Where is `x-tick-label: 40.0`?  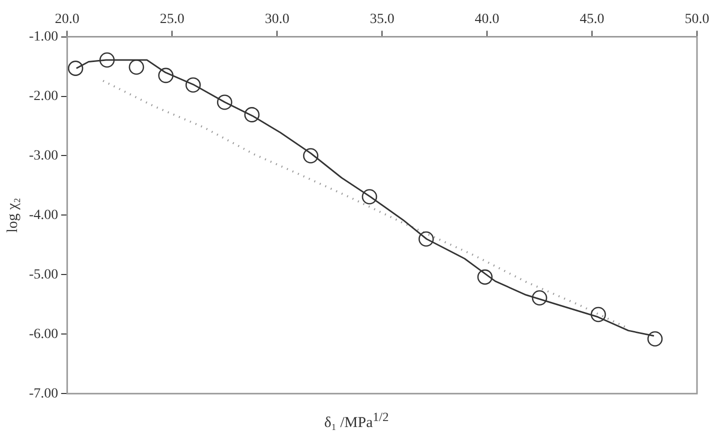 x-tick-label: 40.0 is located at coordinates (487, 20).